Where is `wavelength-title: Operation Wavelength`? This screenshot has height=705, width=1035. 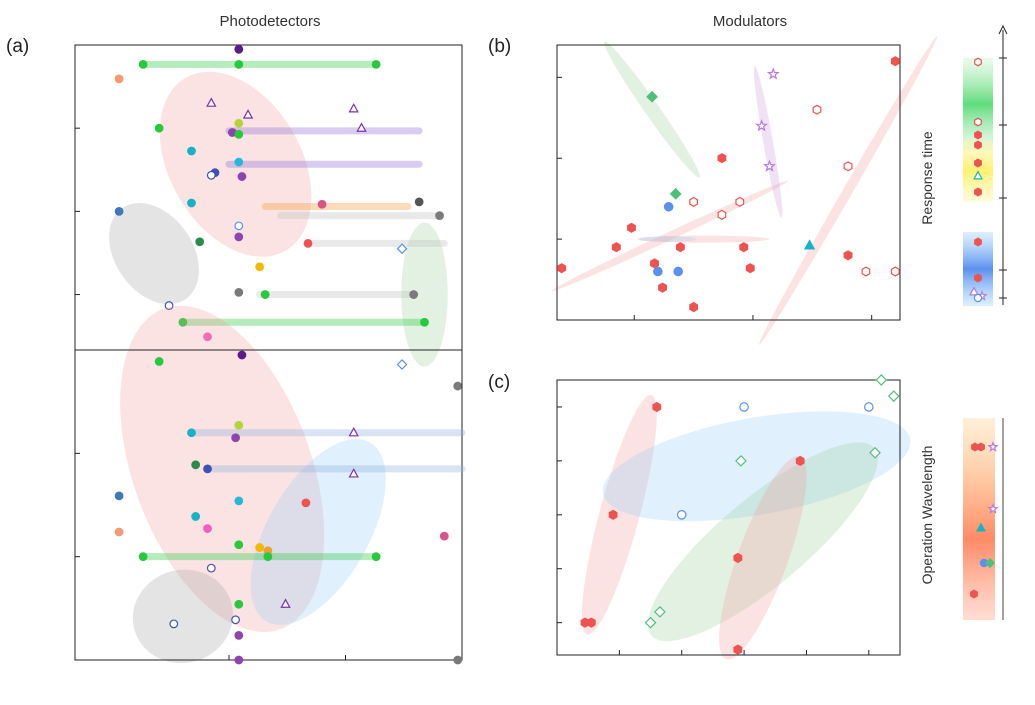
wavelength-title: Operation Wavelength is located at coordinates (927, 515).